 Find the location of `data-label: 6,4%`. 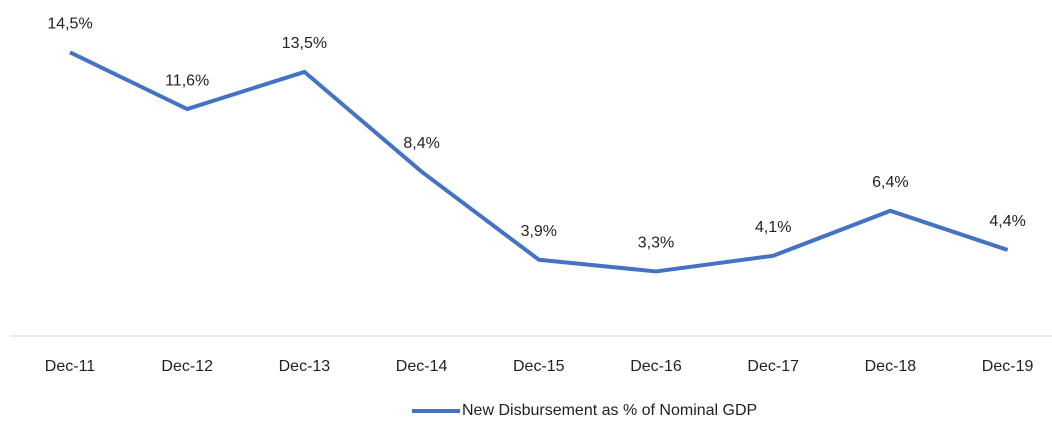

data-label: 6,4% is located at coordinates (890, 182).